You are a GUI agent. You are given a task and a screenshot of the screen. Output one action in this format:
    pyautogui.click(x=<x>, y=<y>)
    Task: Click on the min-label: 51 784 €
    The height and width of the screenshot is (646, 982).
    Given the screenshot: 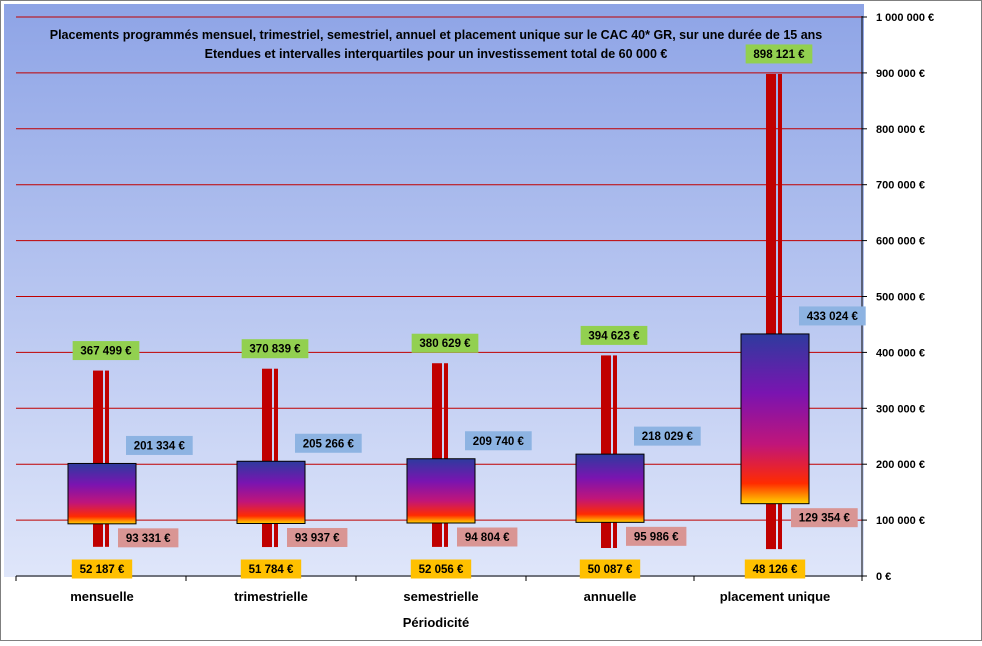 What is the action you would take?
    pyautogui.click(x=271, y=570)
    